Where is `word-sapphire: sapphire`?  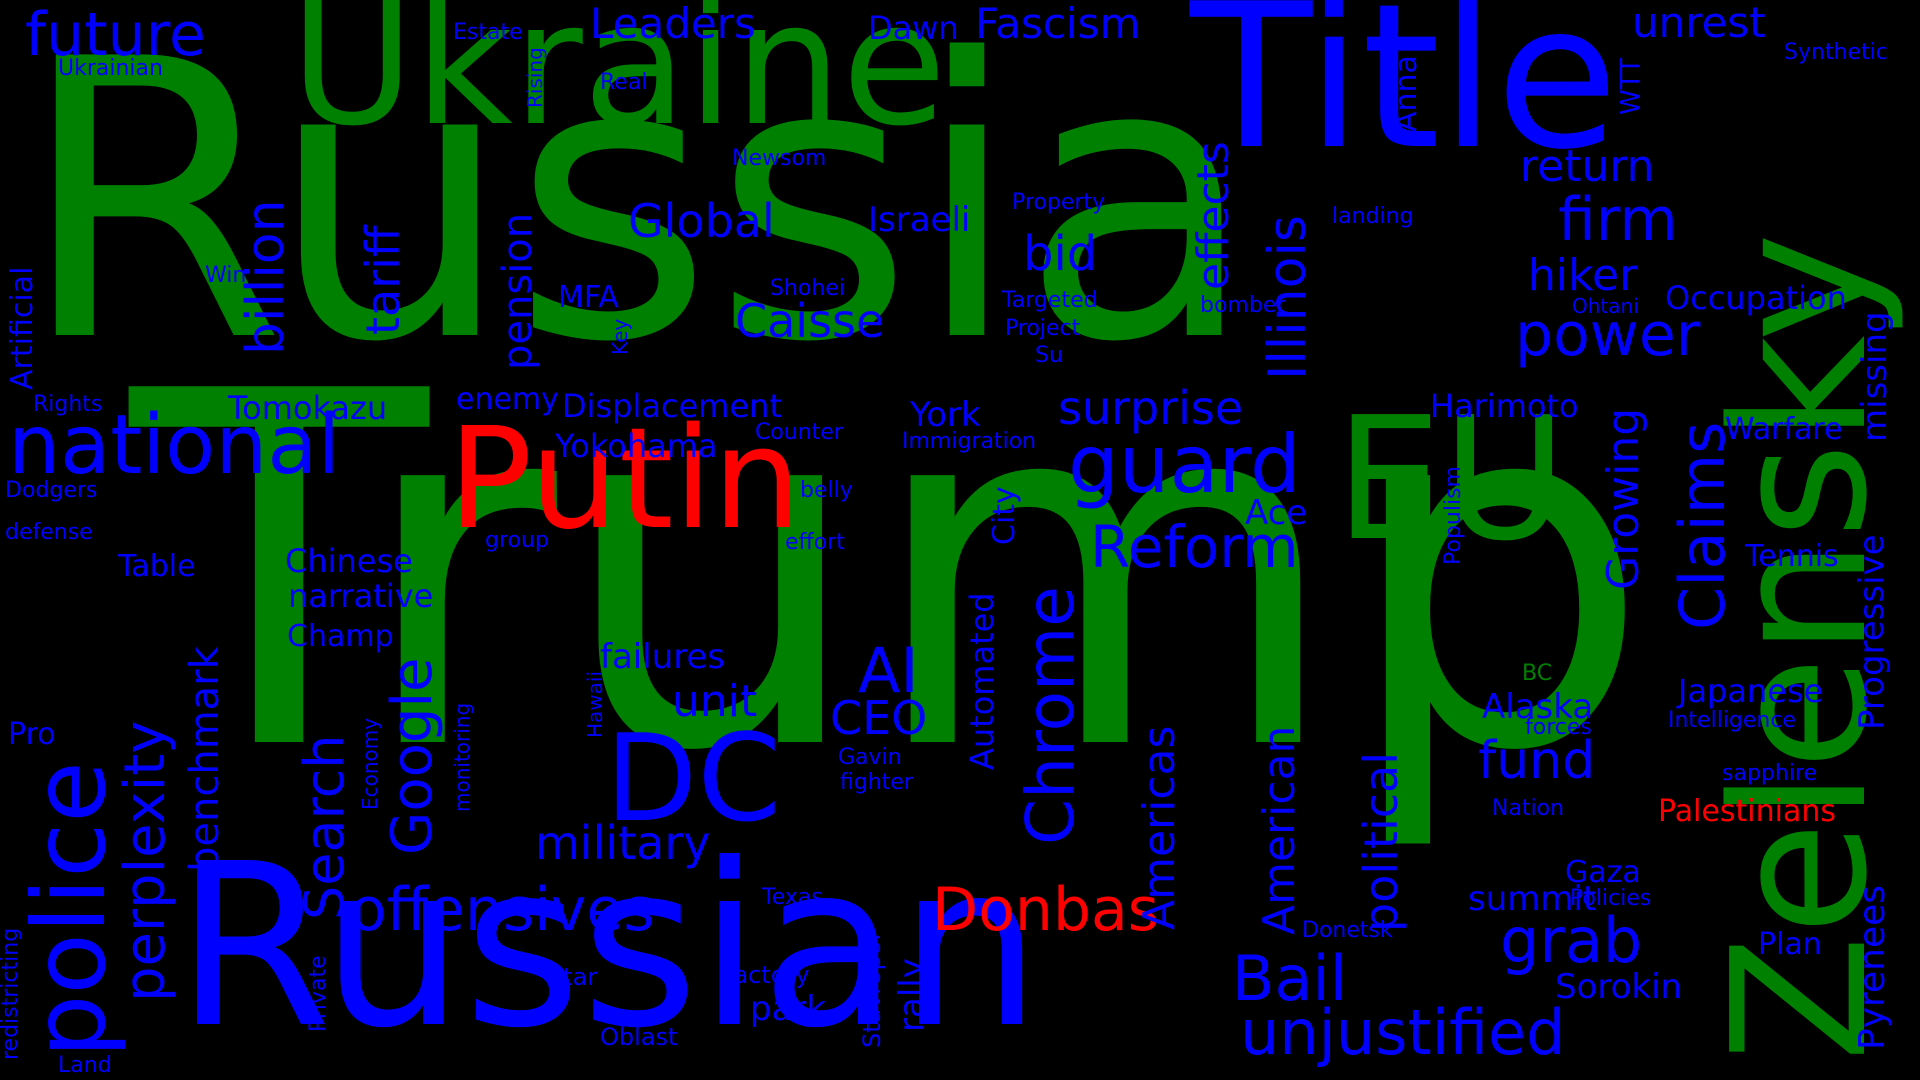
word-sapphire: sapphire is located at coordinates (1770, 773).